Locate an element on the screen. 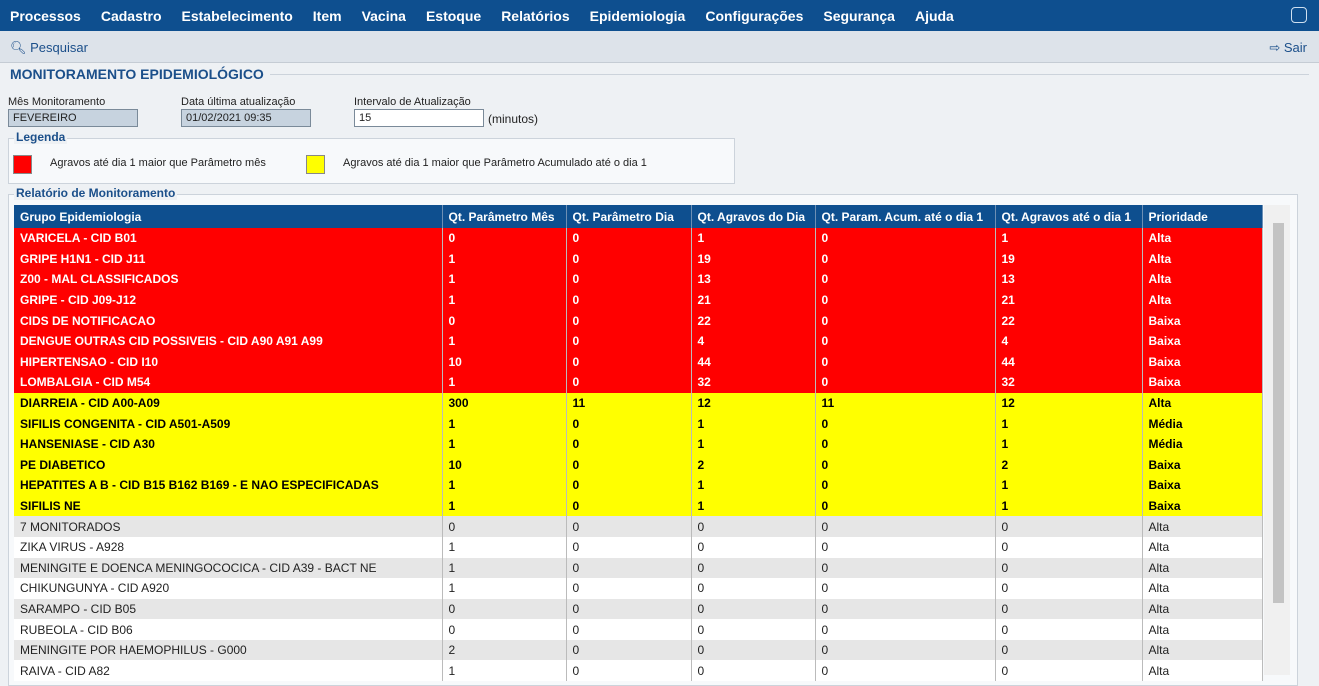  search-button: 🔍︎ Pesquisar is located at coordinates (49, 47).